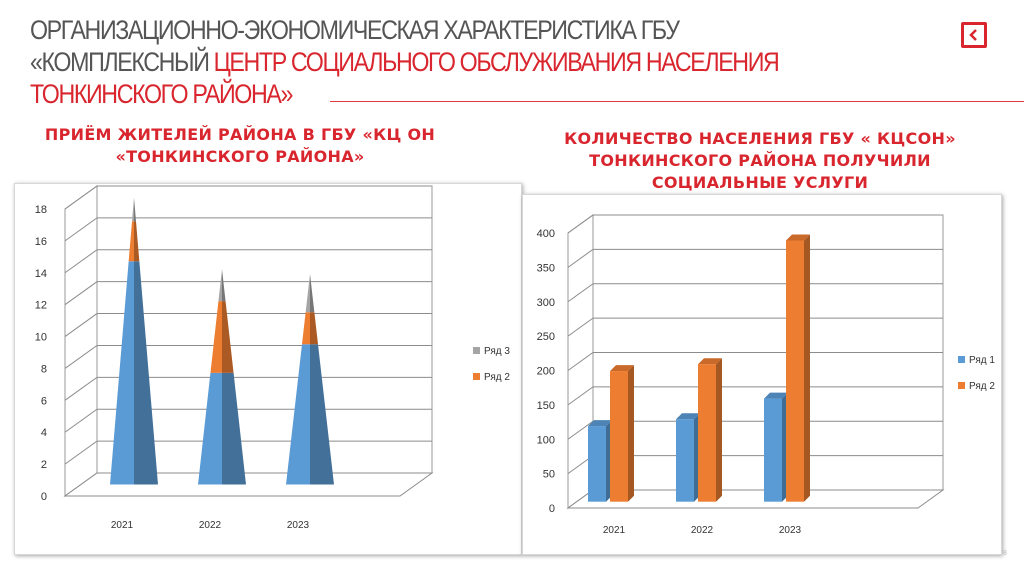 Image resolution: width=1024 pixels, height=574 pixels. What do you see at coordinates (44, 369) in the screenshot?
I see `y-tick-label: 8` at bounding box center [44, 369].